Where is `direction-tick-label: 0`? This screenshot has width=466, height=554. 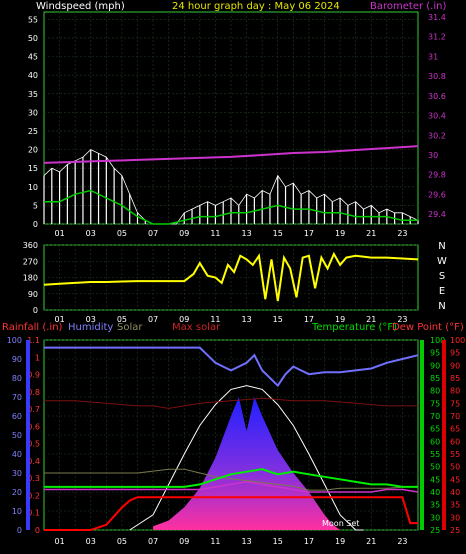 direction-tick-label: 0 is located at coordinates (35, 310).